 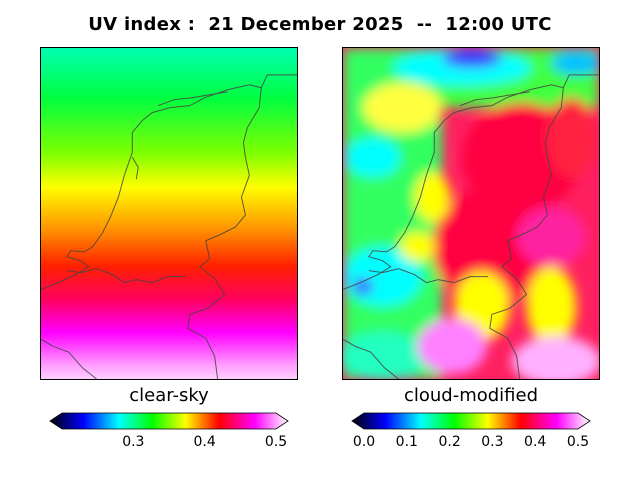 What do you see at coordinates (169, 421) in the screenshot?
I see `clear-sky-colorbar` at bounding box center [169, 421].